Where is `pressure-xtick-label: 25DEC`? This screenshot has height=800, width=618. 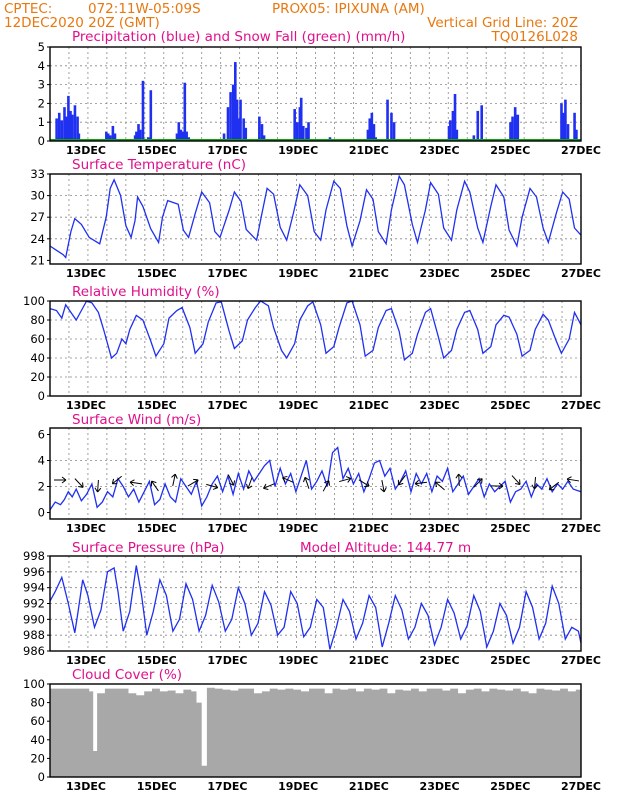
pressure-xtick-label: 25DEC is located at coordinates (510, 660).